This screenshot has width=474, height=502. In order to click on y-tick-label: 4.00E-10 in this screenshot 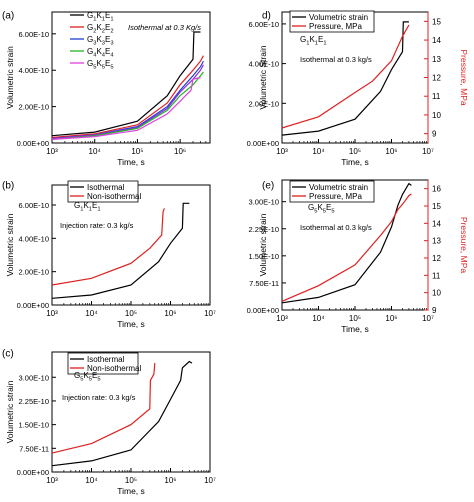, I will do `click(34, 70)`.